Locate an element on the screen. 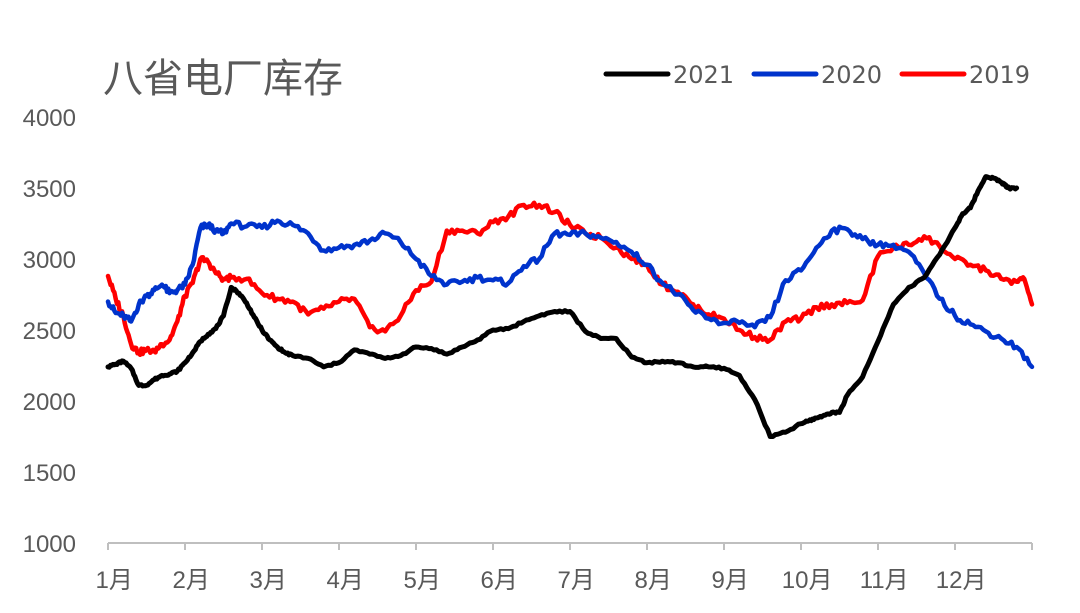 This screenshot has width=1080, height=613. x-tick-label-7: 7月 is located at coordinates (575, 580).